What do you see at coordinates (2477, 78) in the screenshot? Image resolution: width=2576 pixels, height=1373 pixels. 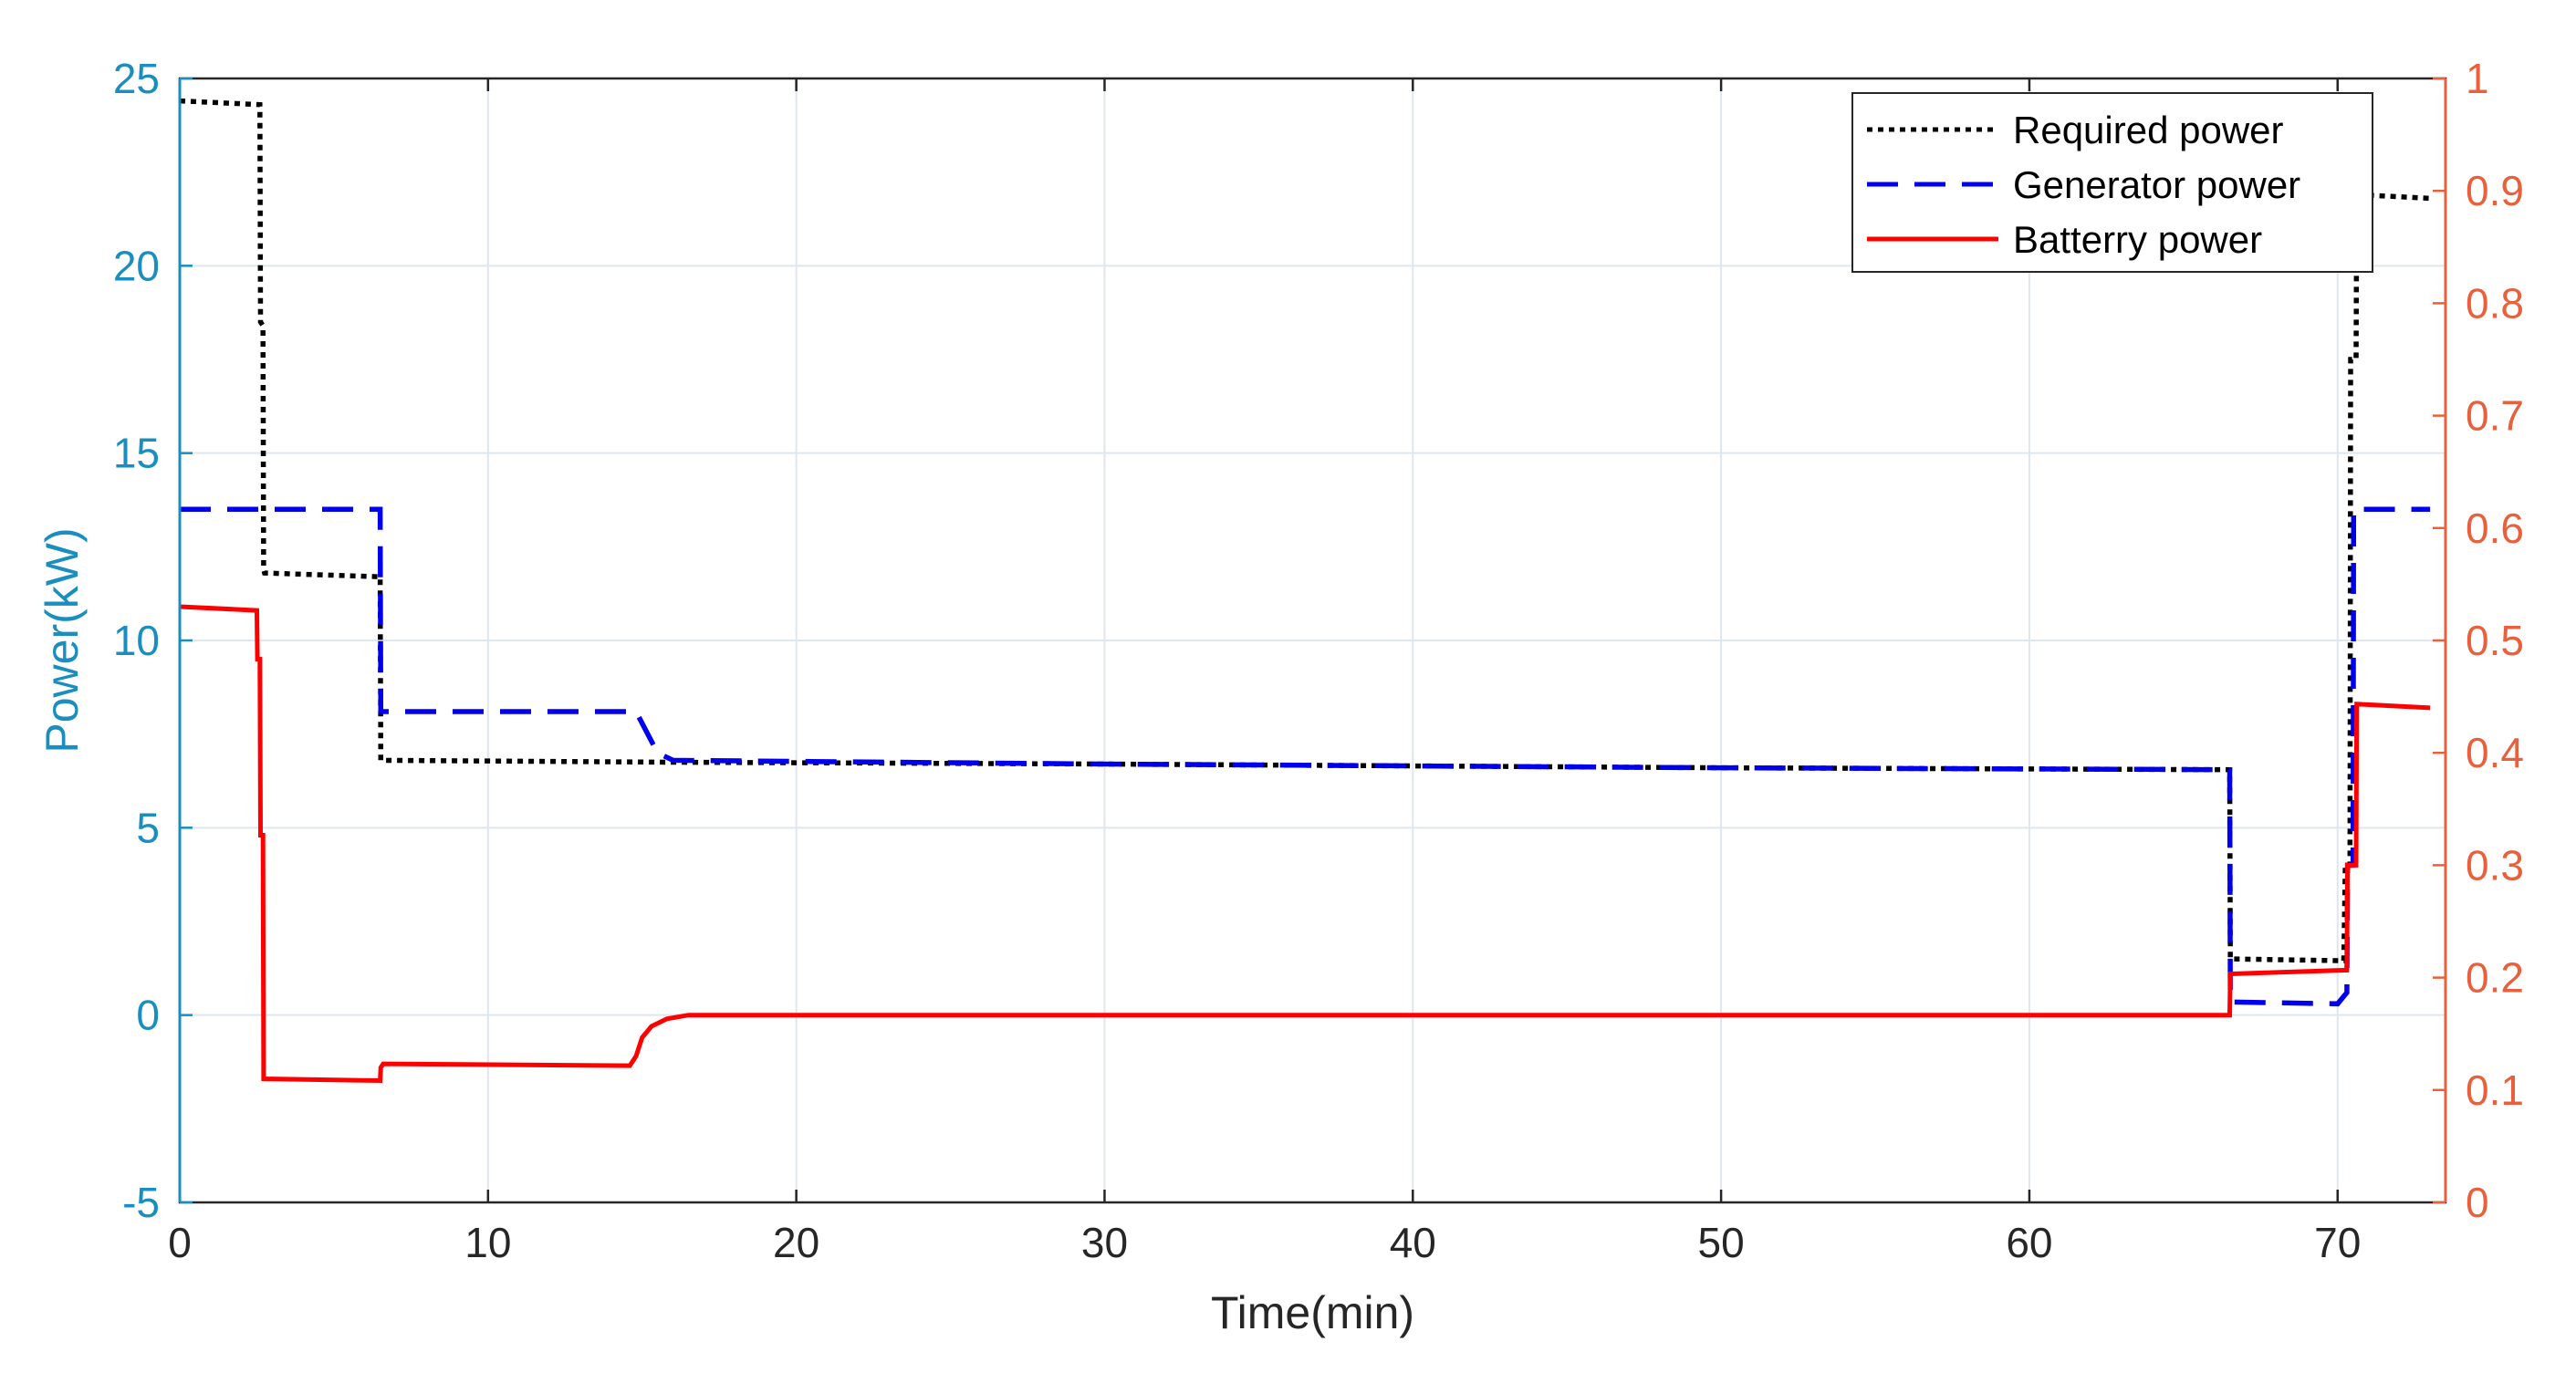 I see `y2-tick-label: 1` at bounding box center [2477, 78].